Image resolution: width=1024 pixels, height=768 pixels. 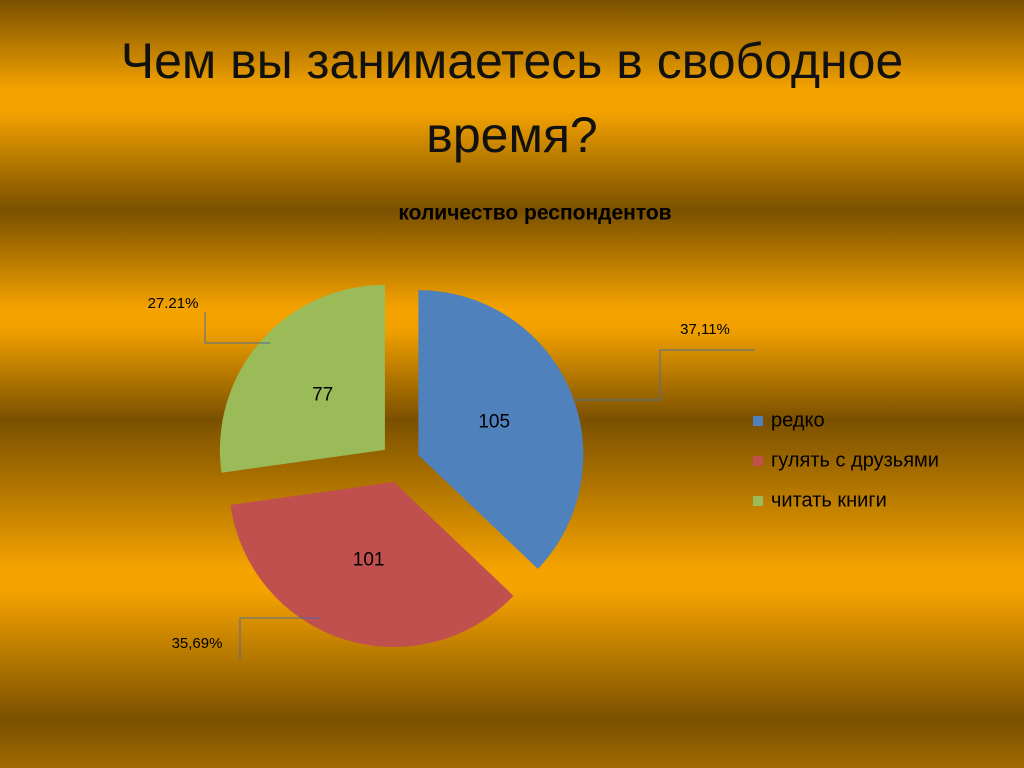 What do you see at coordinates (829, 500) in the screenshot?
I see `legend-label: читать книги` at bounding box center [829, 500].